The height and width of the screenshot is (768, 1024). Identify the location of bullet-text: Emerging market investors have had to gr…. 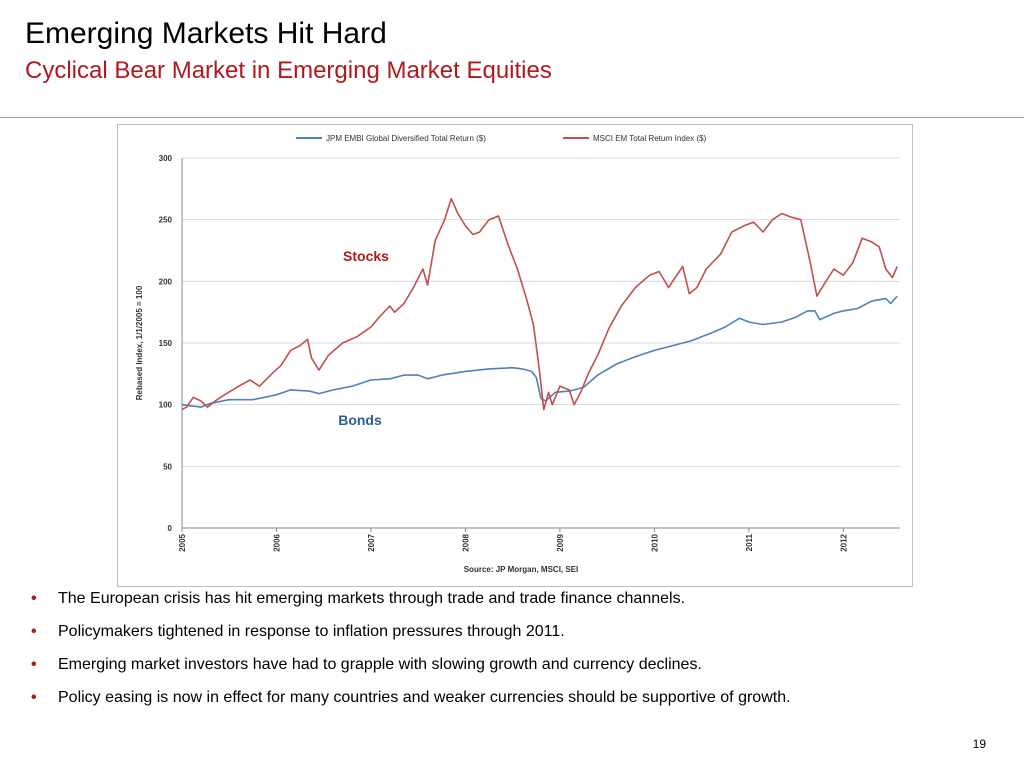
(380, 664).